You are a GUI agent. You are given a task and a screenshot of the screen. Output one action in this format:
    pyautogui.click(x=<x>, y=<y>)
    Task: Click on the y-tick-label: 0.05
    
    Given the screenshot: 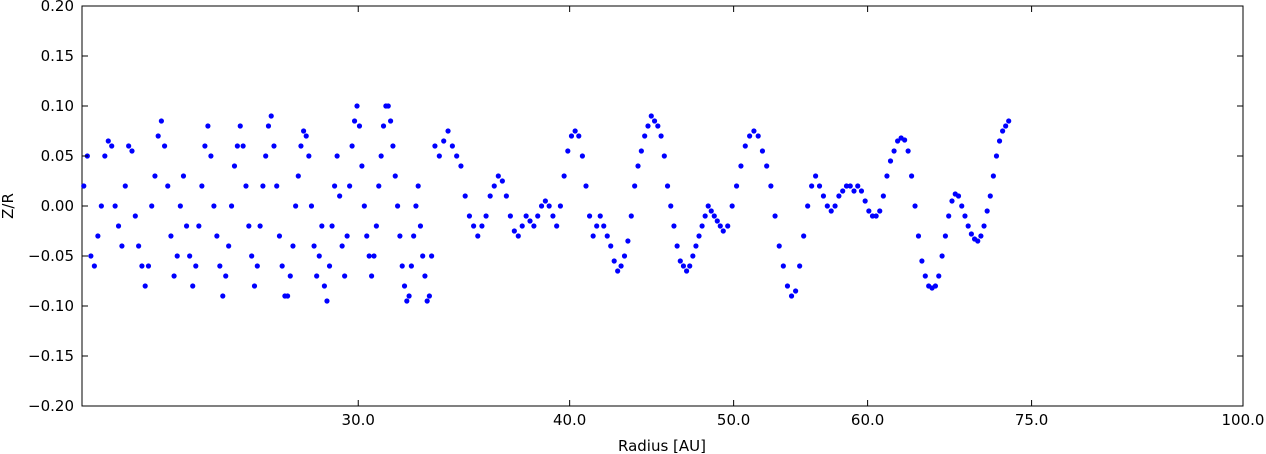 What is the action you would take?
    pyautogui.click(x=57, y=156)
    